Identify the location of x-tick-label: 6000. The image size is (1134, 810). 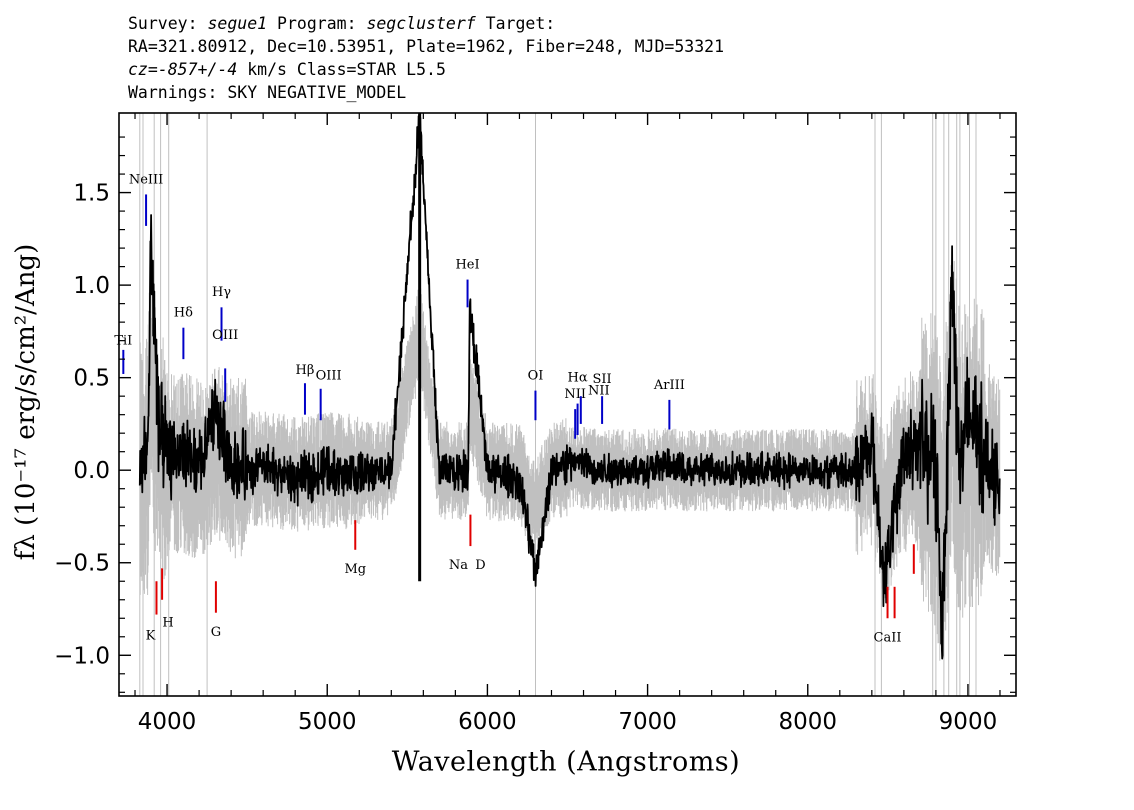
(487, 722).